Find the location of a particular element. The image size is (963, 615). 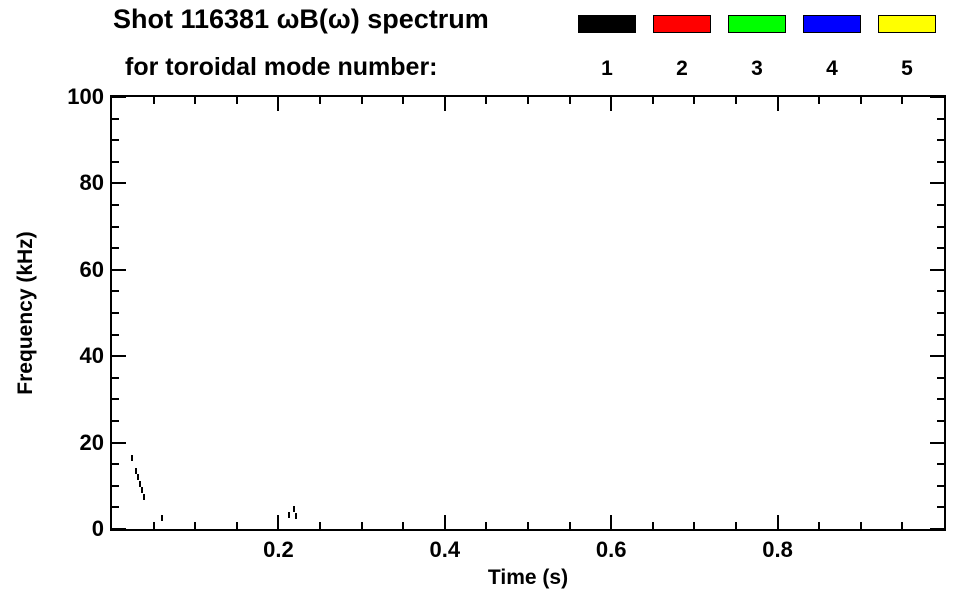

x-tick-label: 0.8 is located at coordinates (777, 549).